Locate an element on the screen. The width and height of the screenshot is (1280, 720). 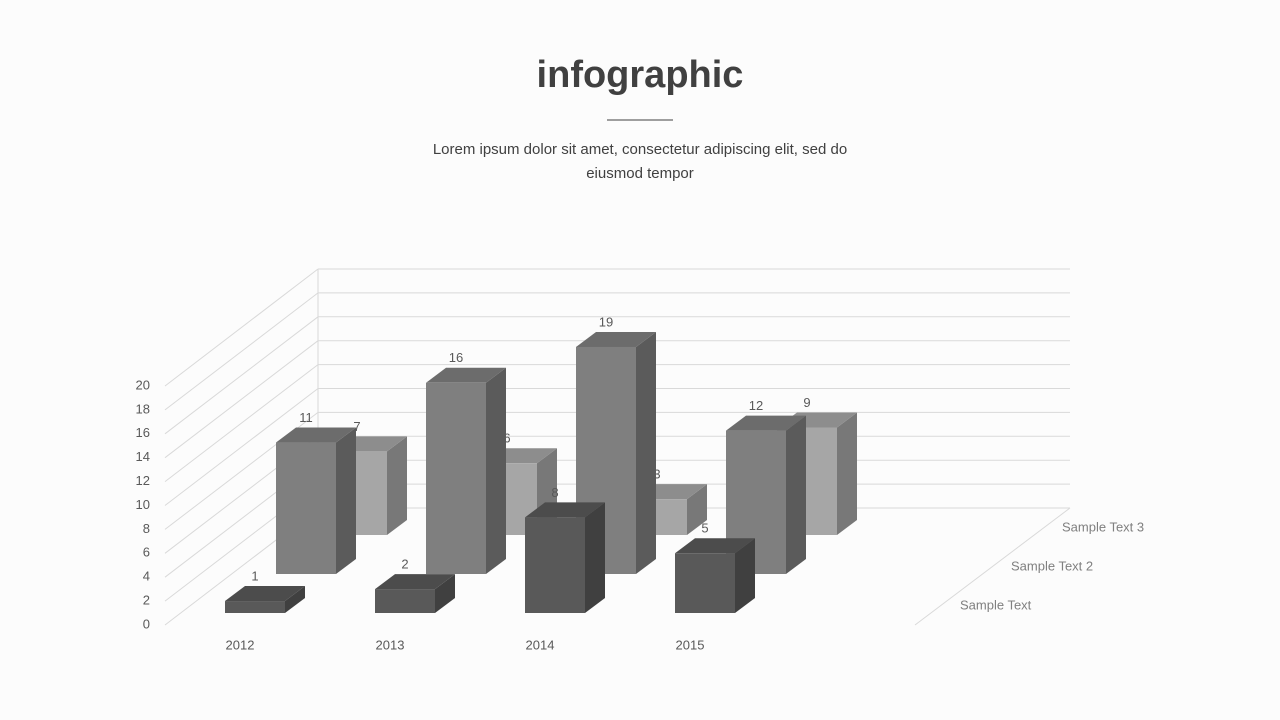
data-label: 8 is located at coordinates (554, 492).